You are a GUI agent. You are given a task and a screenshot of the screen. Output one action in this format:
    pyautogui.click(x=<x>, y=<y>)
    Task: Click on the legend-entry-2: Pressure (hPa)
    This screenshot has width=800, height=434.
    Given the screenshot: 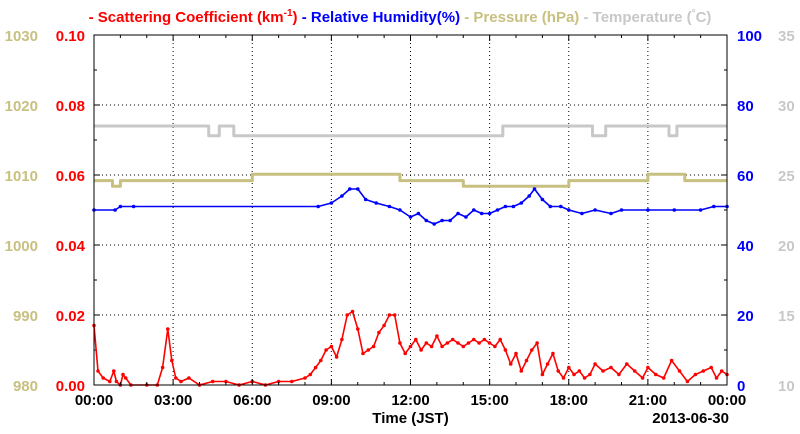 What is the action you would take?
    pyautogui.click(x=526, y=17)
    